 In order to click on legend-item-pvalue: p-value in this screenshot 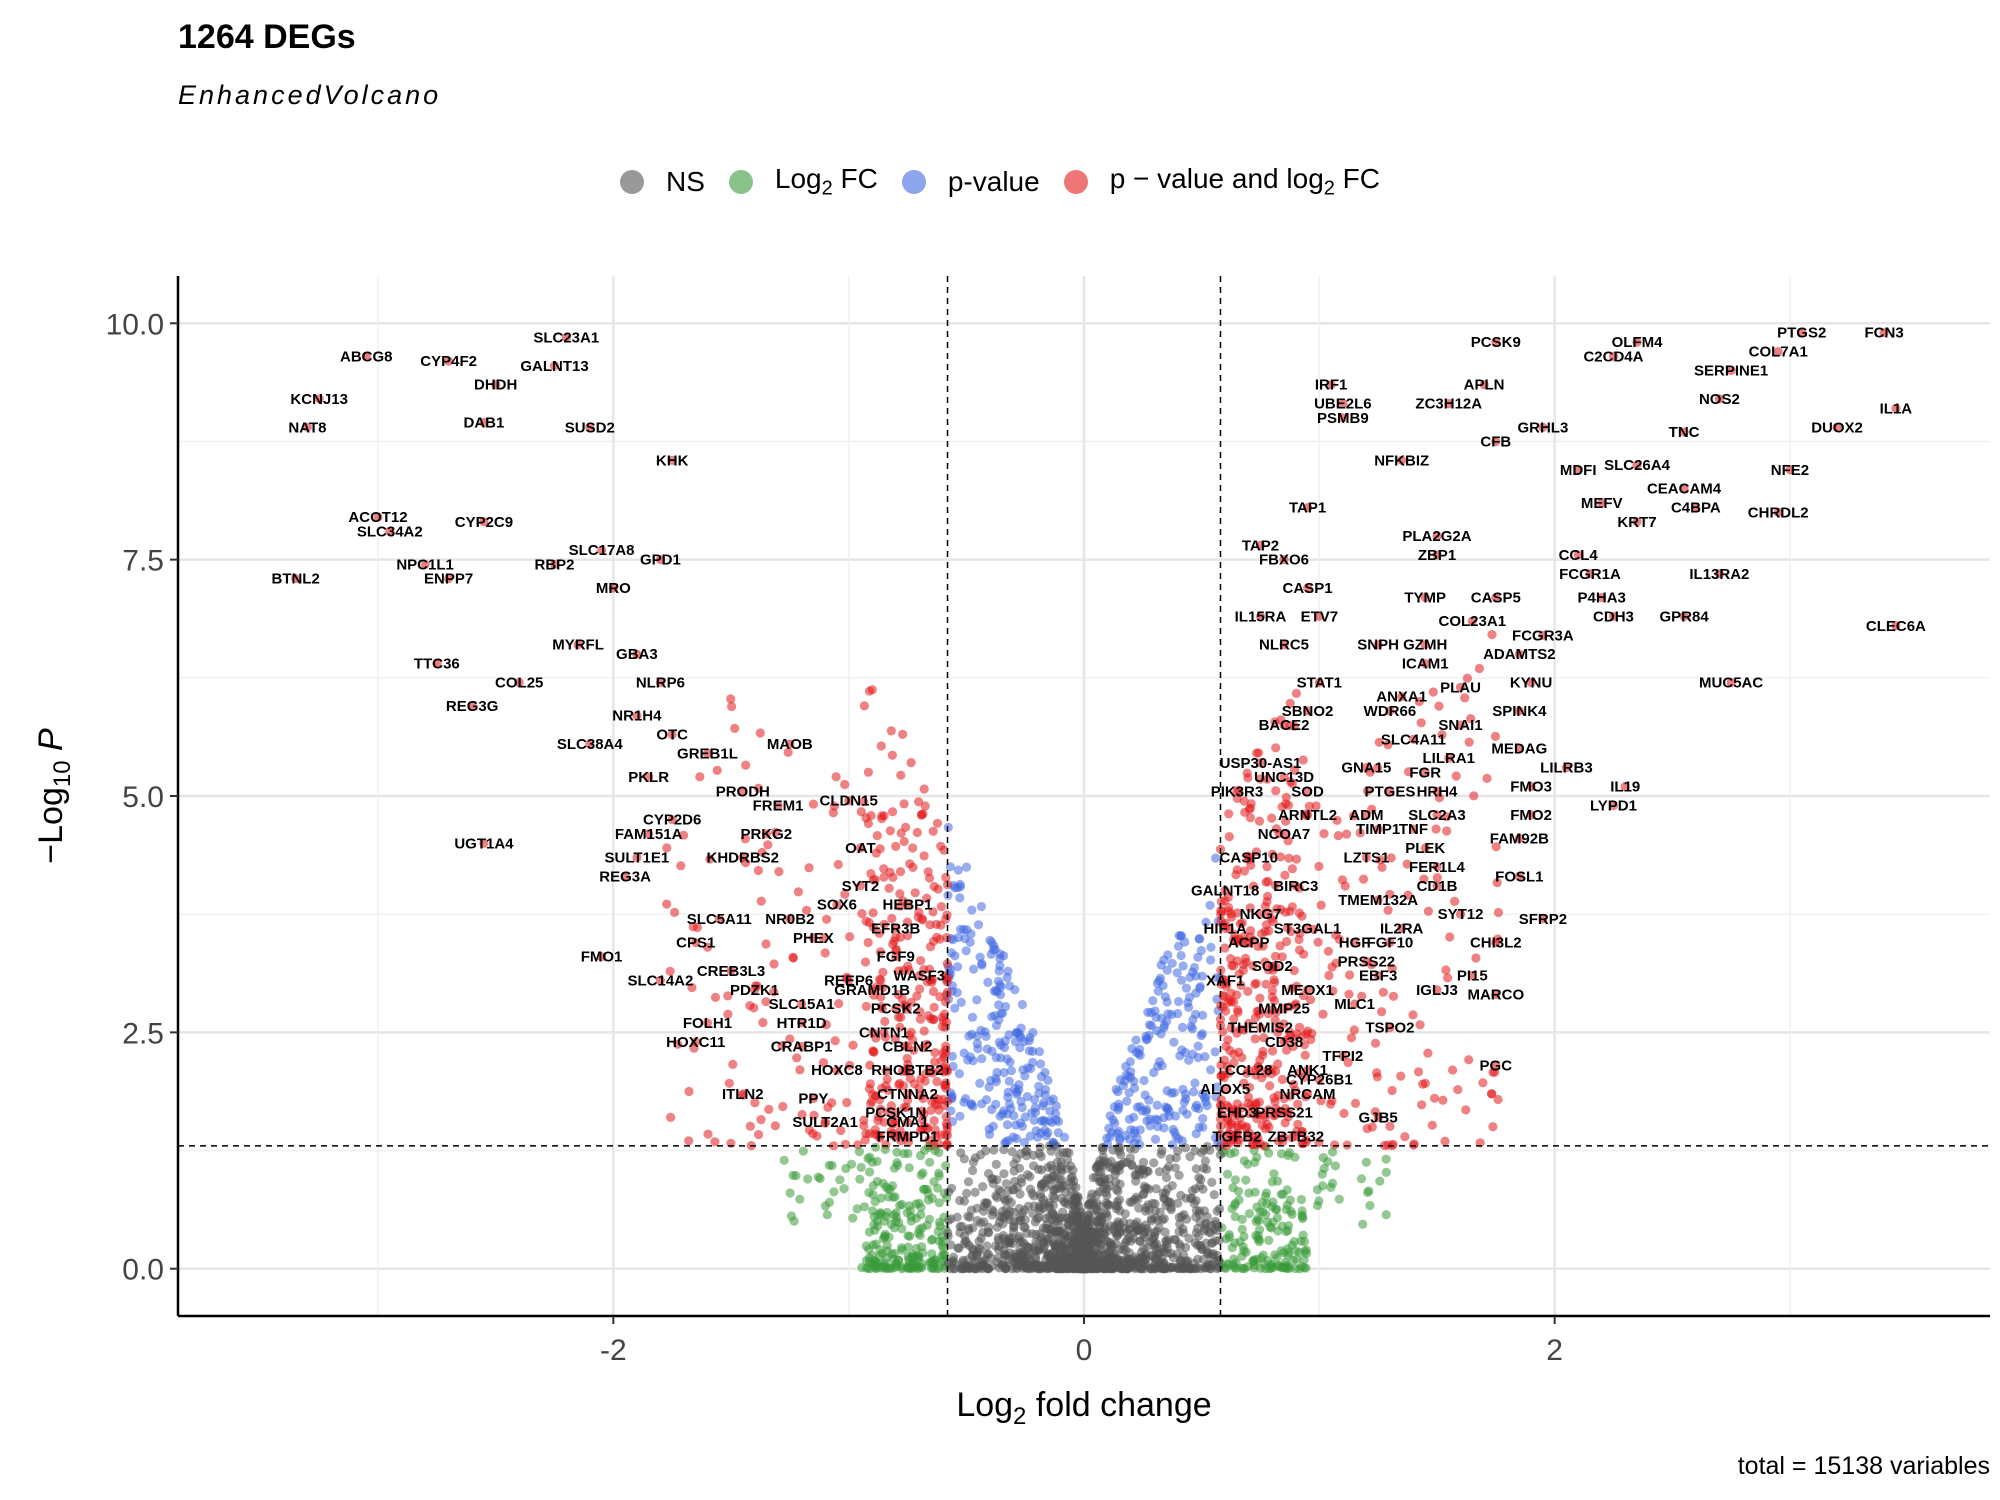, I will do `click(970, 182)`.